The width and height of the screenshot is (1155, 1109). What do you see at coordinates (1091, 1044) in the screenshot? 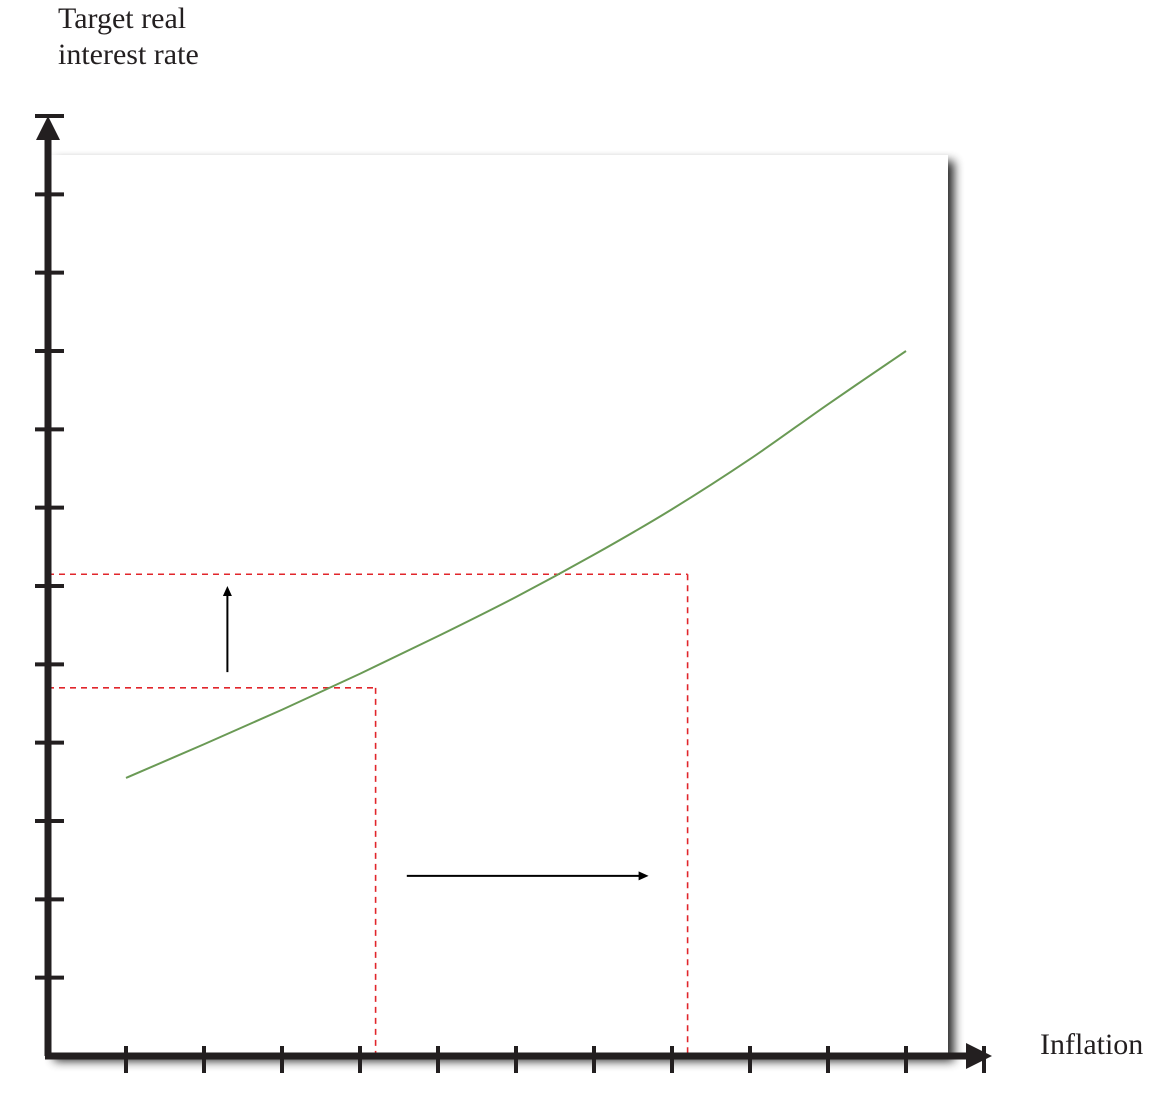
I see `x-axis-title: Inflation` at bounding box center [1091, 1044].